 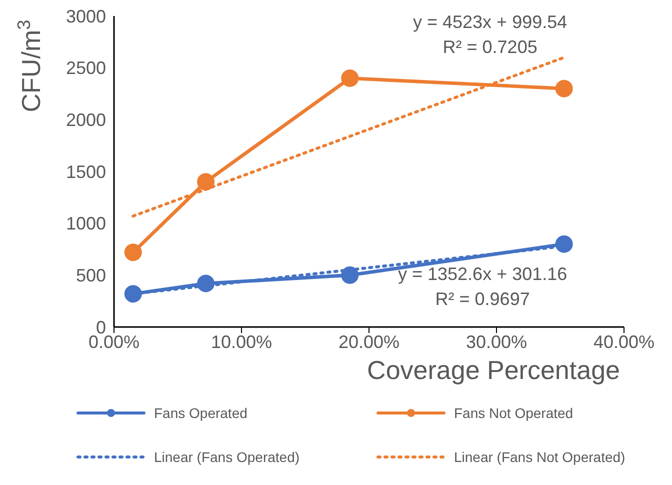 What do you see at coordinates (86, 224) in the screenshot?
I see `y-tick-label: 1000` at bounding box center [86, 224].